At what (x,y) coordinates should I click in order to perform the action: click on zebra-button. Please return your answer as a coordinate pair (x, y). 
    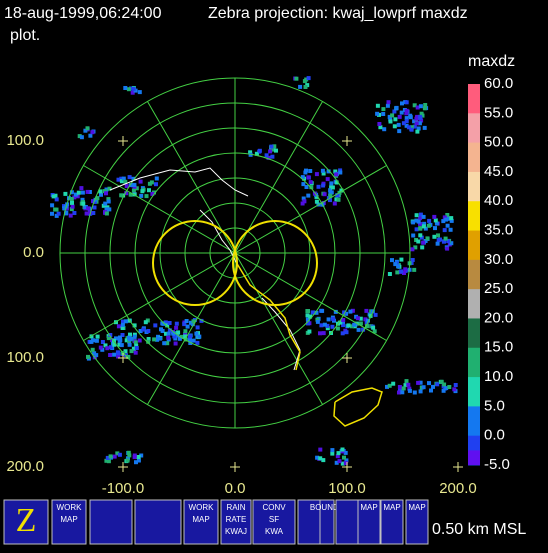
    Looking at the image, I should click on (26, 522).